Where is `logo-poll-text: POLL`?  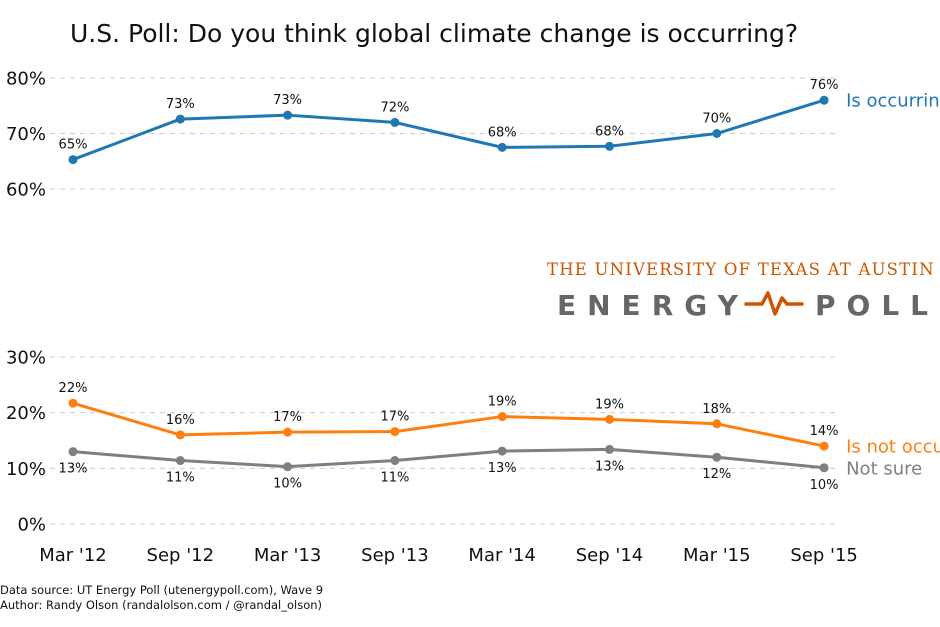 logo-poll-text: POLL is located at coordinates (877, 305).